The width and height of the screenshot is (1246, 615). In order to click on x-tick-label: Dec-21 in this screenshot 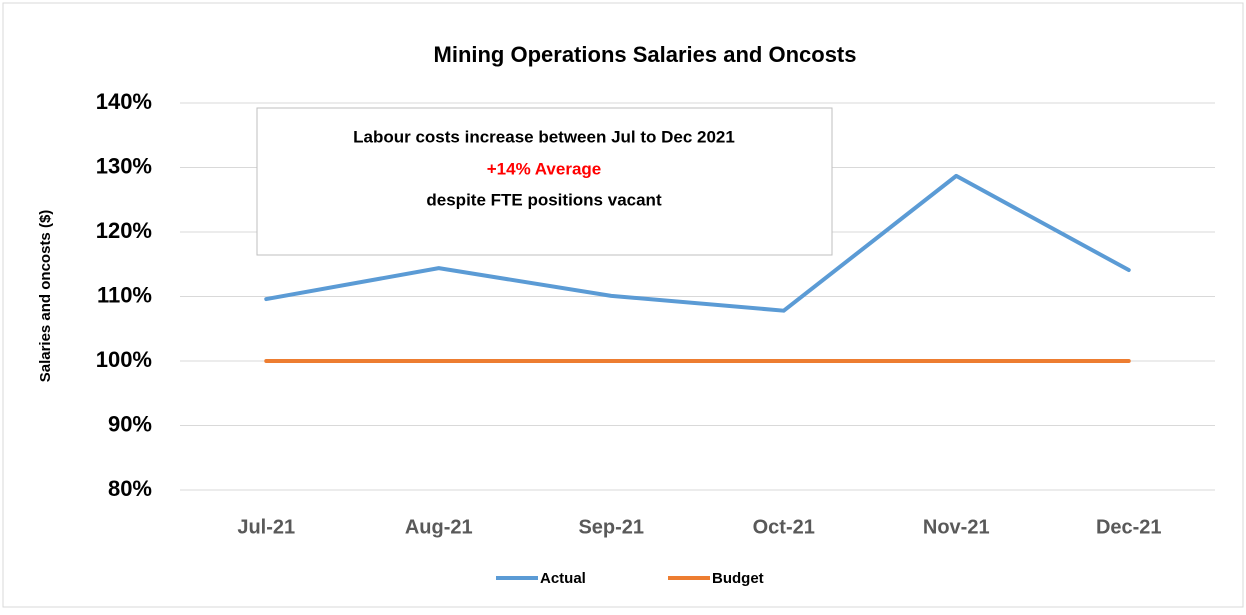, I will do `click(1129, 527)`.